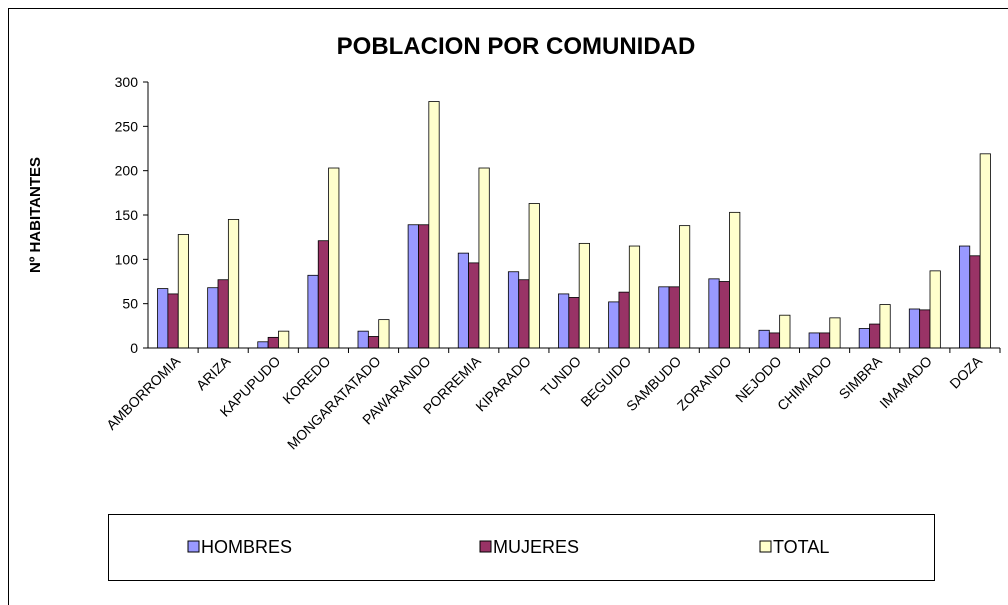 This screenshot has width=1008, height=605. I want to click on y-tick-label: 50, so click(130, 304).